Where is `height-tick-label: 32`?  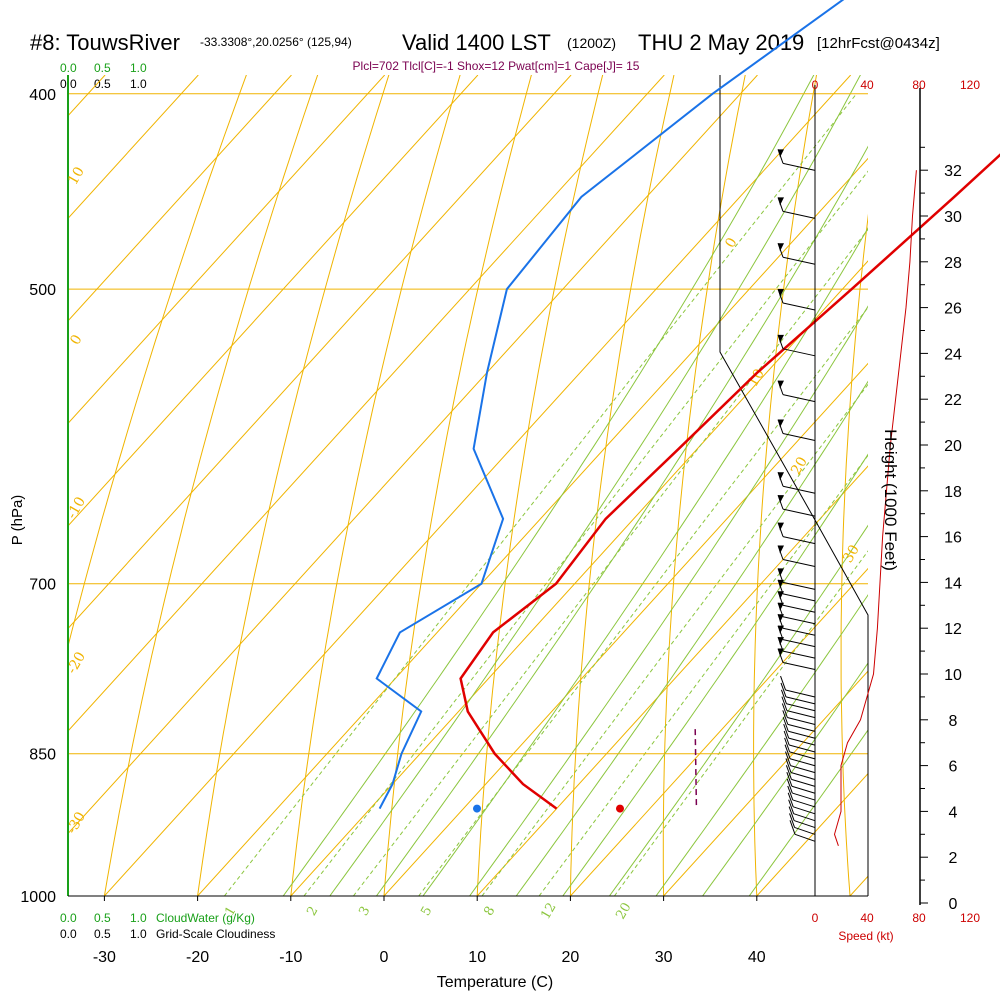
height-tick-label: 32 is located at coordinates (953, 171).